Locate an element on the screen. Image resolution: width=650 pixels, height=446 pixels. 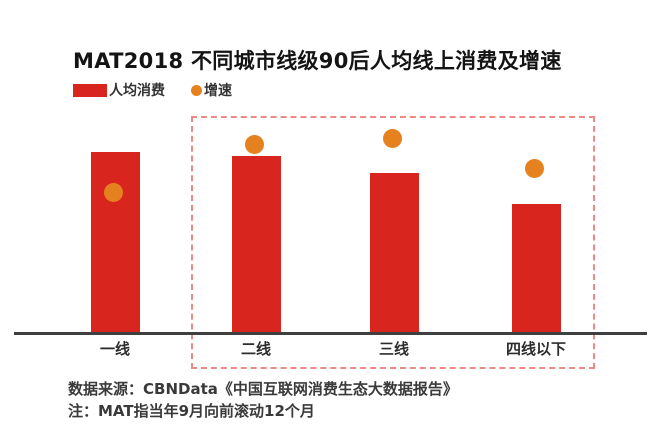
legend: 人均消费 增速 is located at coordinates (152, 90).